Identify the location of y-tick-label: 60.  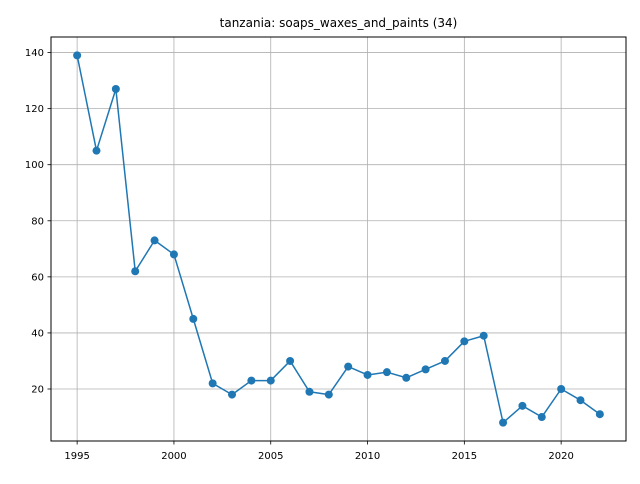
(37, 277).